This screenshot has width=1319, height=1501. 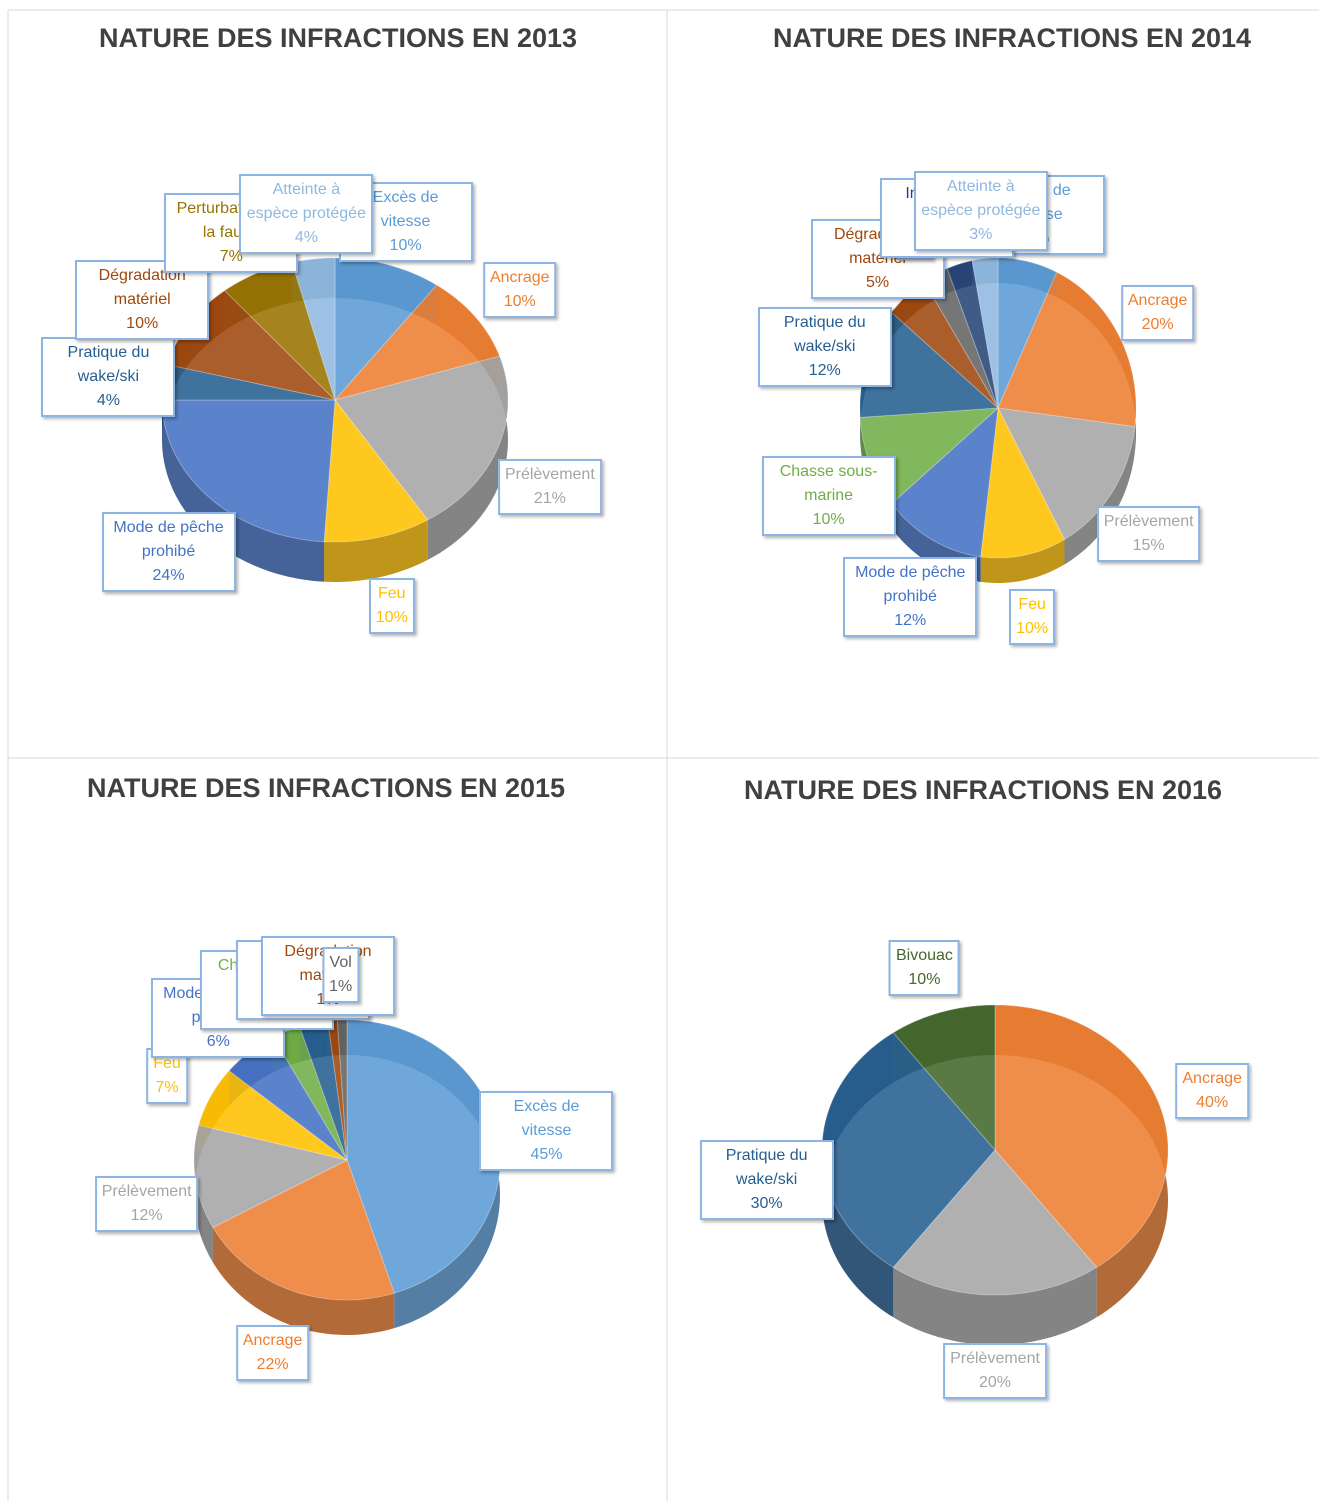 I want to click on data-label: Ancrage 20%, so click(x=1157, y=312).